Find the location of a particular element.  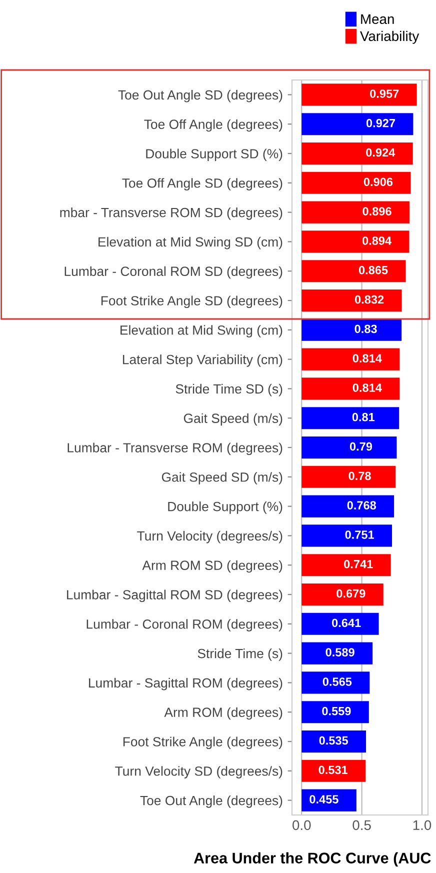

data-label: 0.896 is located at coordinates (377, 211).